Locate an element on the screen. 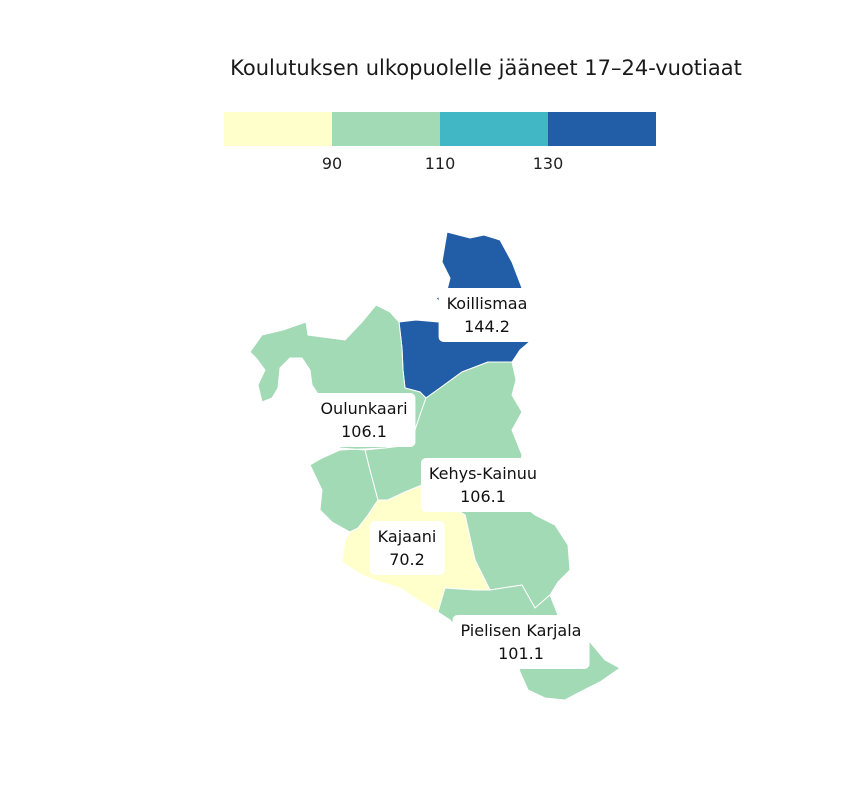 This screenshot has width=864, height=792. label-kajaani: Kajaani 70.2 is located at coordinates (407, 548).